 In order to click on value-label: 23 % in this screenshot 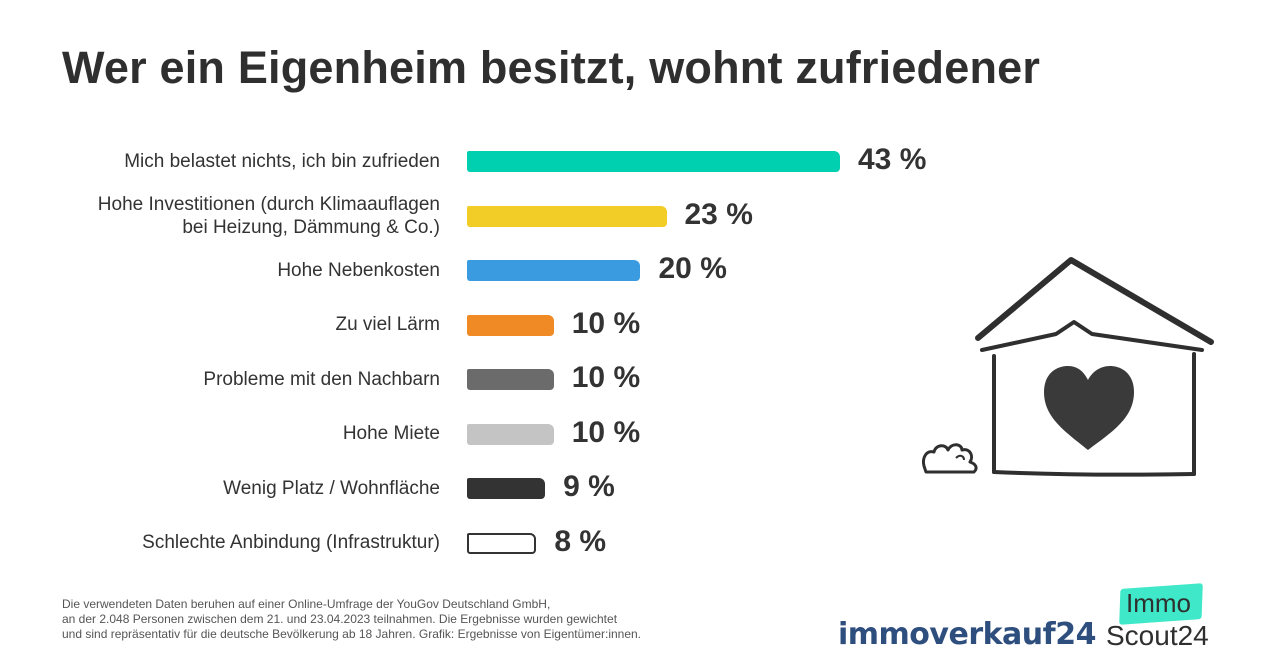, I will do `click(718, 214)`.